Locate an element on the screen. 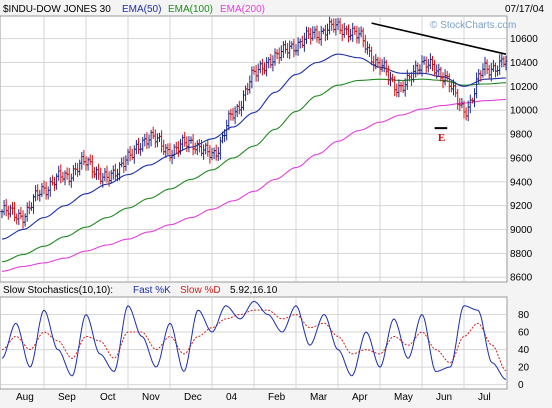  stoch-tick-label: 0 is located at coordinates (521, 385).